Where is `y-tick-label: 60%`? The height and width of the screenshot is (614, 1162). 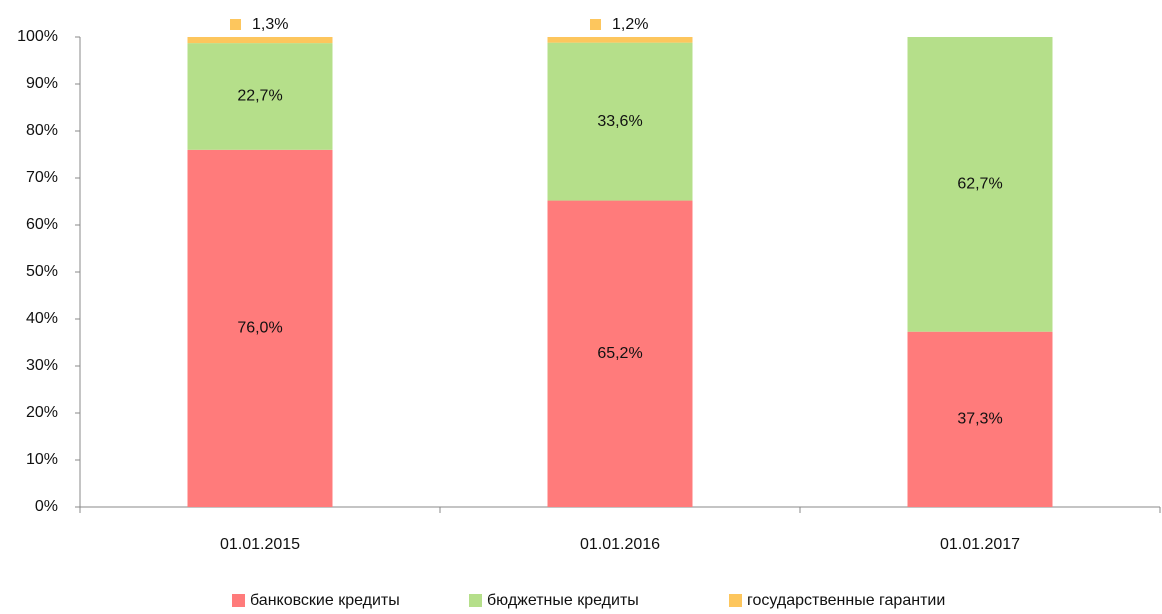 y-tick-label: 60% is located at coordinates (42, 224).